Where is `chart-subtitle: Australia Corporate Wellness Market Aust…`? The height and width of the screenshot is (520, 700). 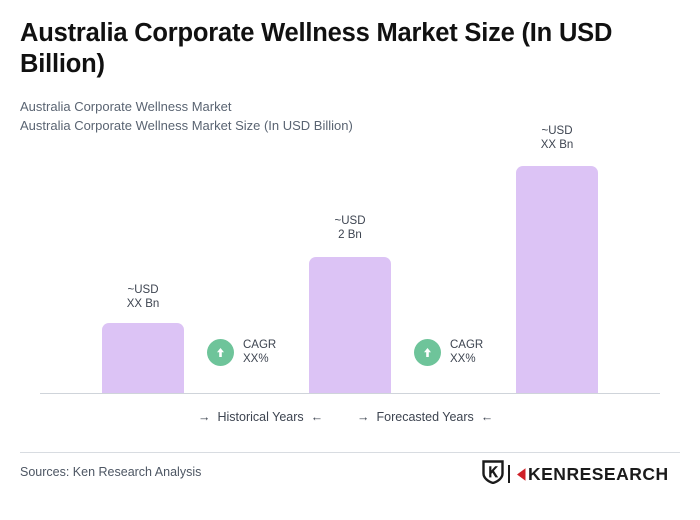 chart-subtitle: Australia Corporate Wellness Market Aust… is located at coordinates (340, 116).